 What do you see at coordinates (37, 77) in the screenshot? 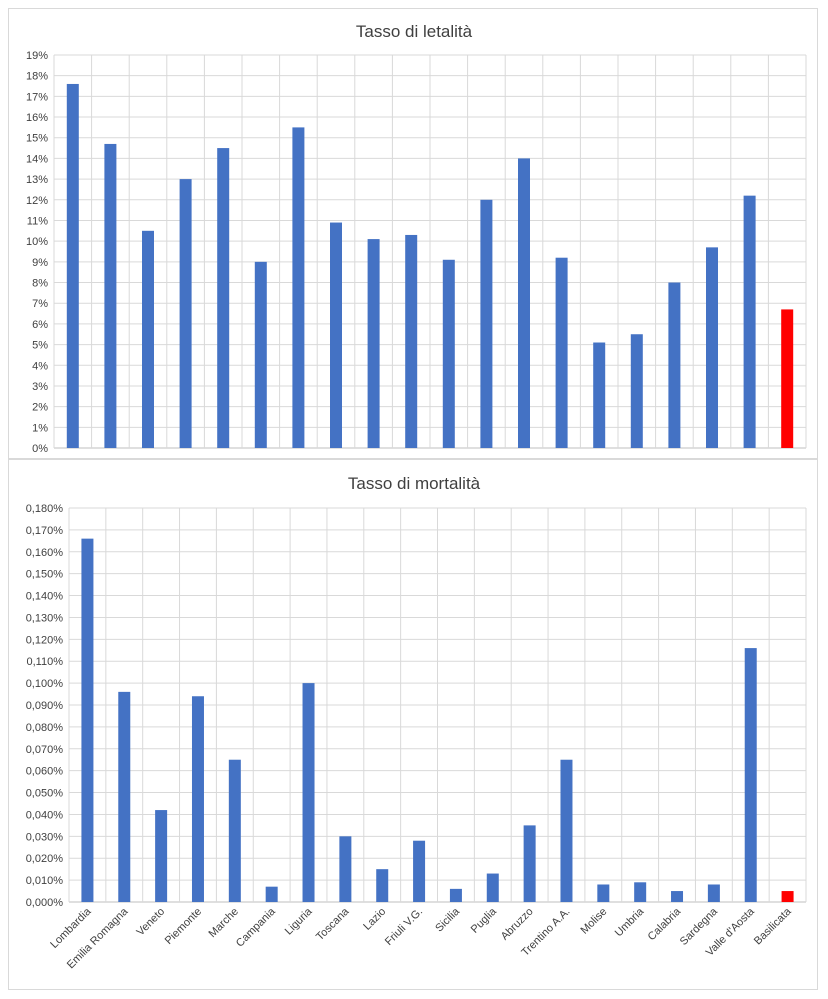
I see `y-tick-label: 18%` at bounding box center [37, 77].